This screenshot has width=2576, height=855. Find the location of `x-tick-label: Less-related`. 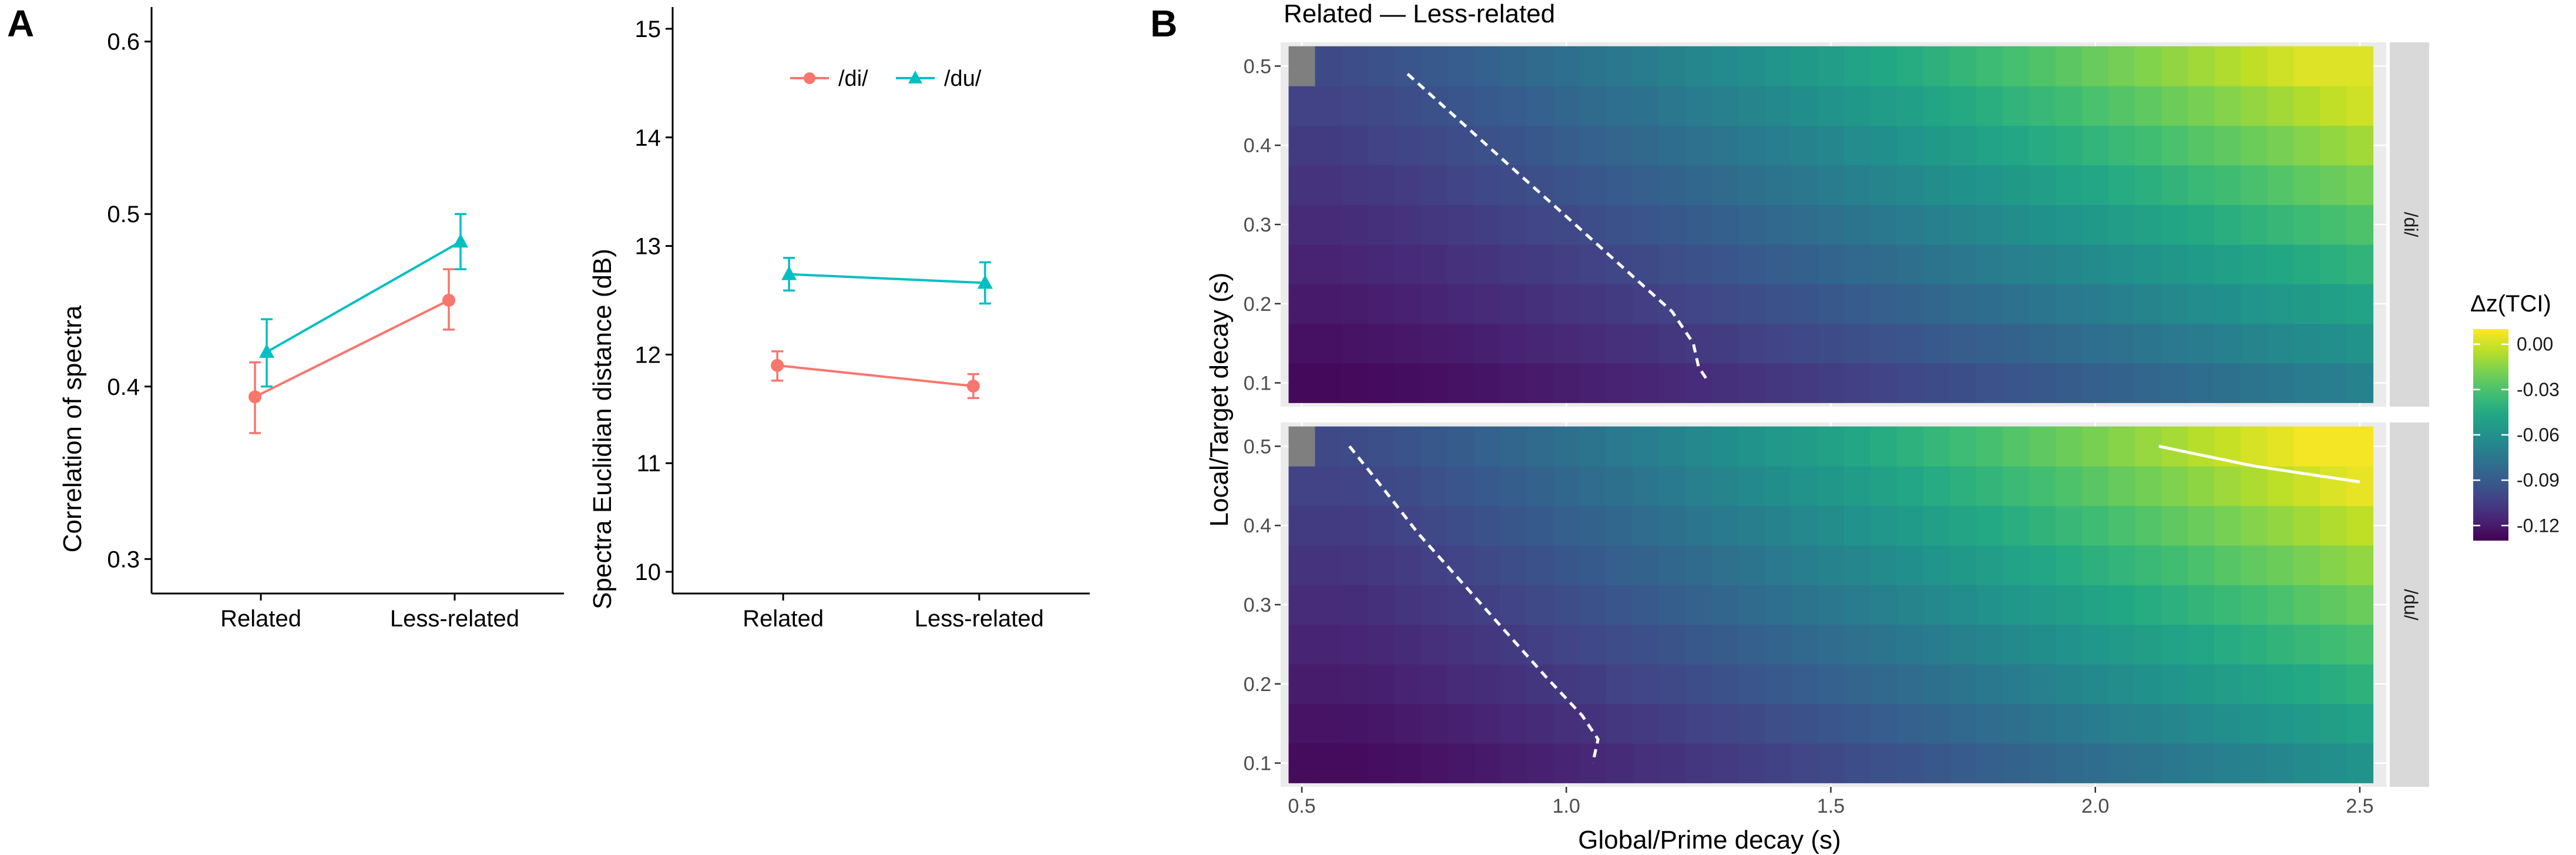

x-tick-label: Less-related is located at coordinates (454, 619).